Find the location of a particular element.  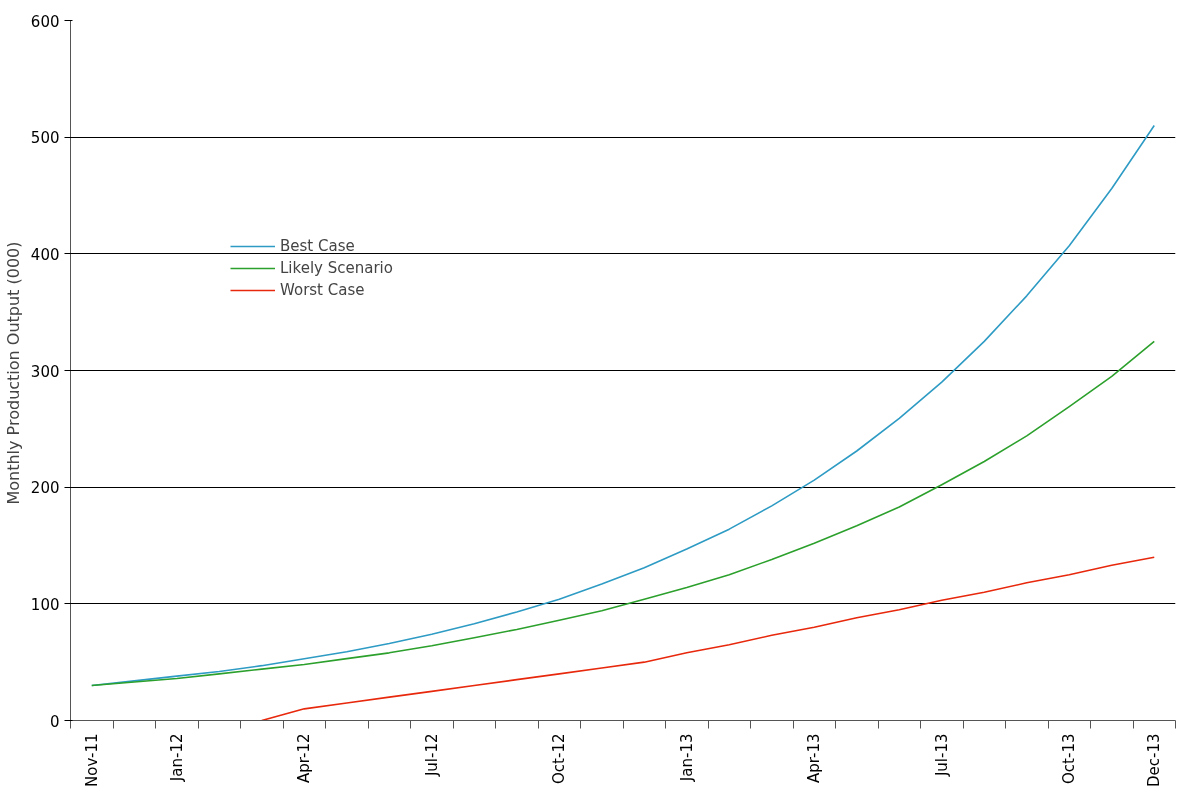

y-tick-label: 300 is located at coordinates (45, 371).